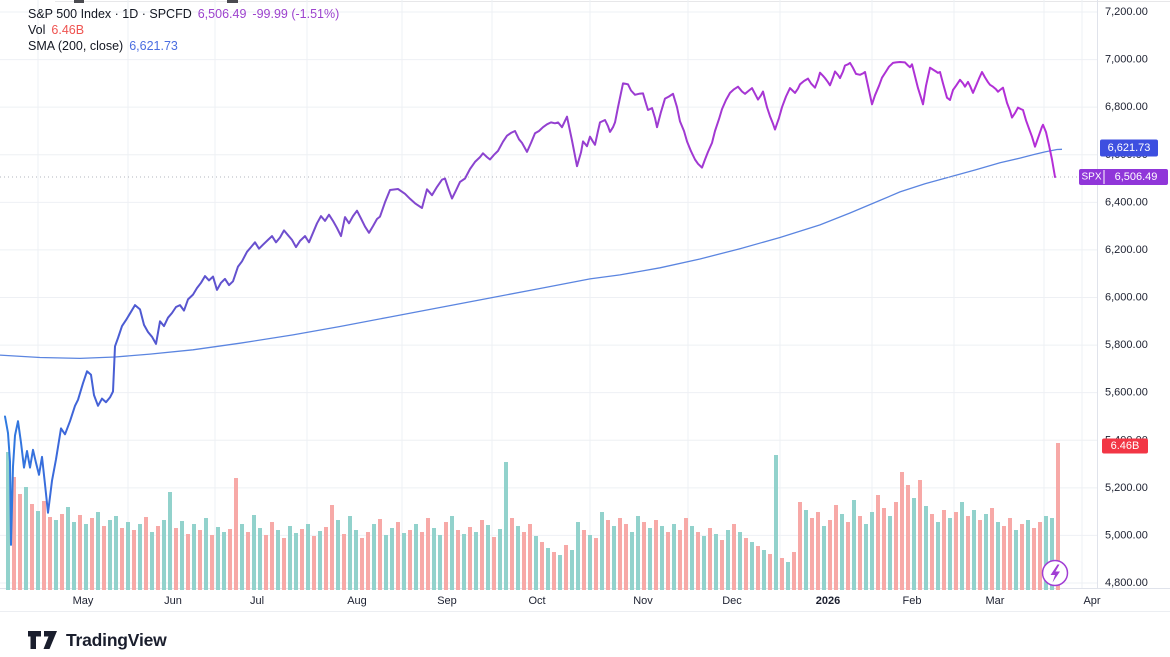 This screenshot has width=1170, height=657. What do you see at coordinates (1126, 583) in the screenshot?
I see `svg-text: 4,800.00` at bounding box center [1126, 583].